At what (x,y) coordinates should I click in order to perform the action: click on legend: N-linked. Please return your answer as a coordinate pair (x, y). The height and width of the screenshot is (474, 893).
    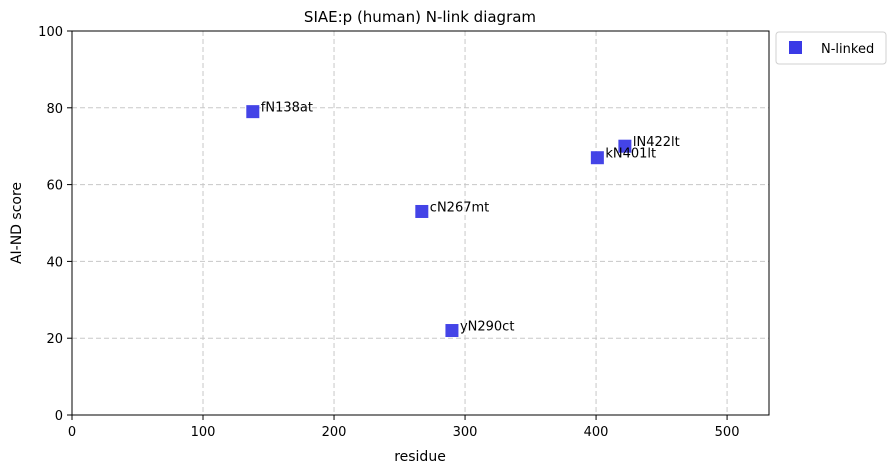
    Looking at the image, I should click on (831, 48).